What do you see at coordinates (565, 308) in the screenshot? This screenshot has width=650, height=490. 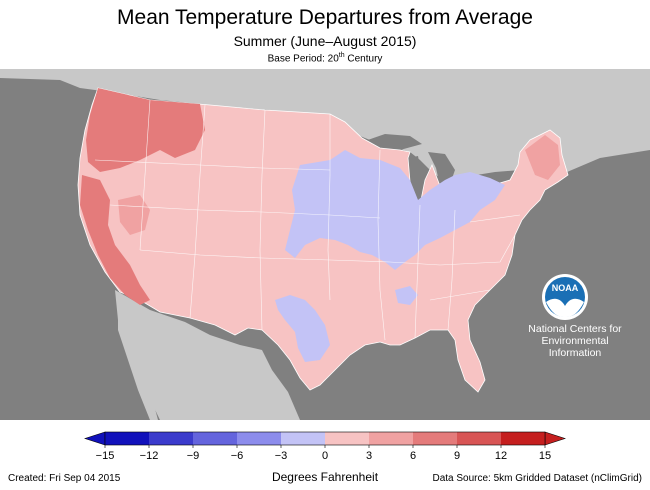 I see `noaa-bird-icon` at bounding box center [565, 308].